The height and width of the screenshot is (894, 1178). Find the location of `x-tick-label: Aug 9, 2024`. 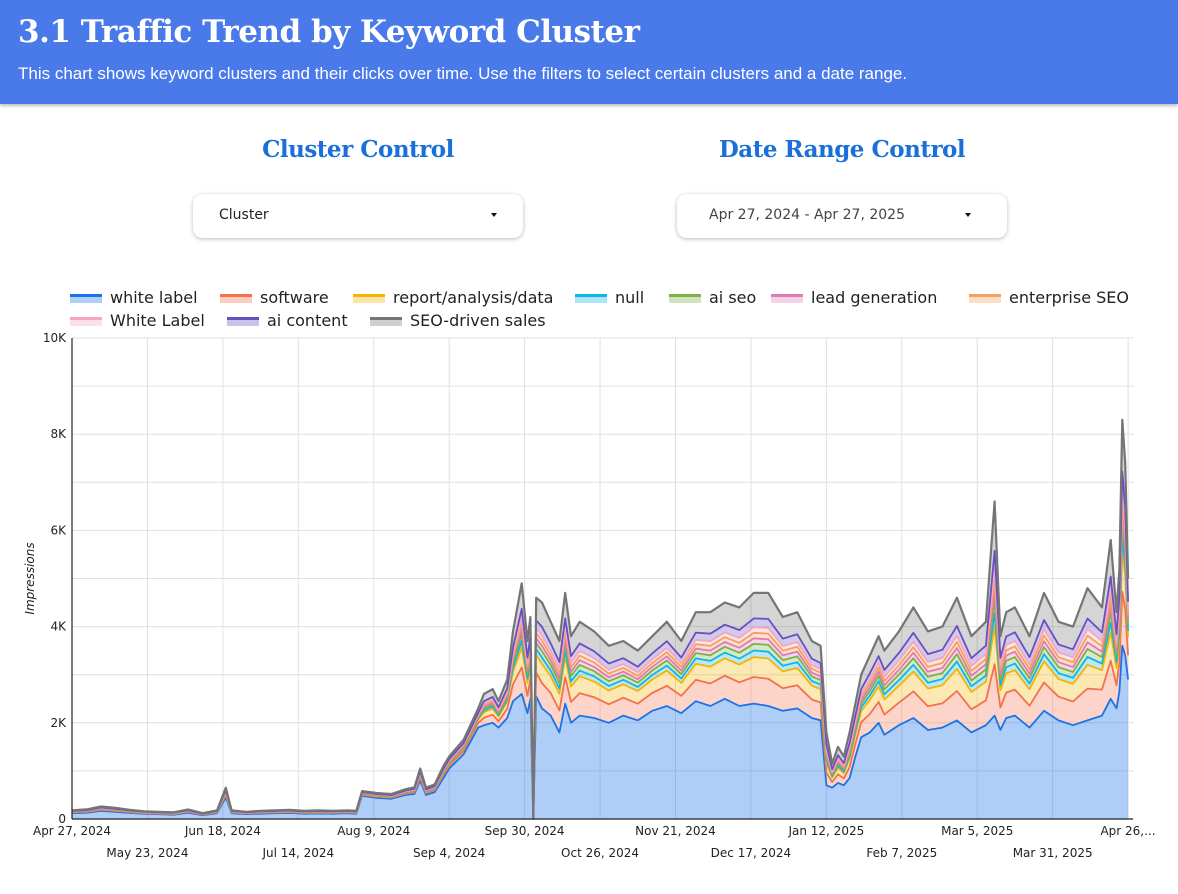

x-tick-label: Aug 9, 2024 is located at coordinates (373, 831).